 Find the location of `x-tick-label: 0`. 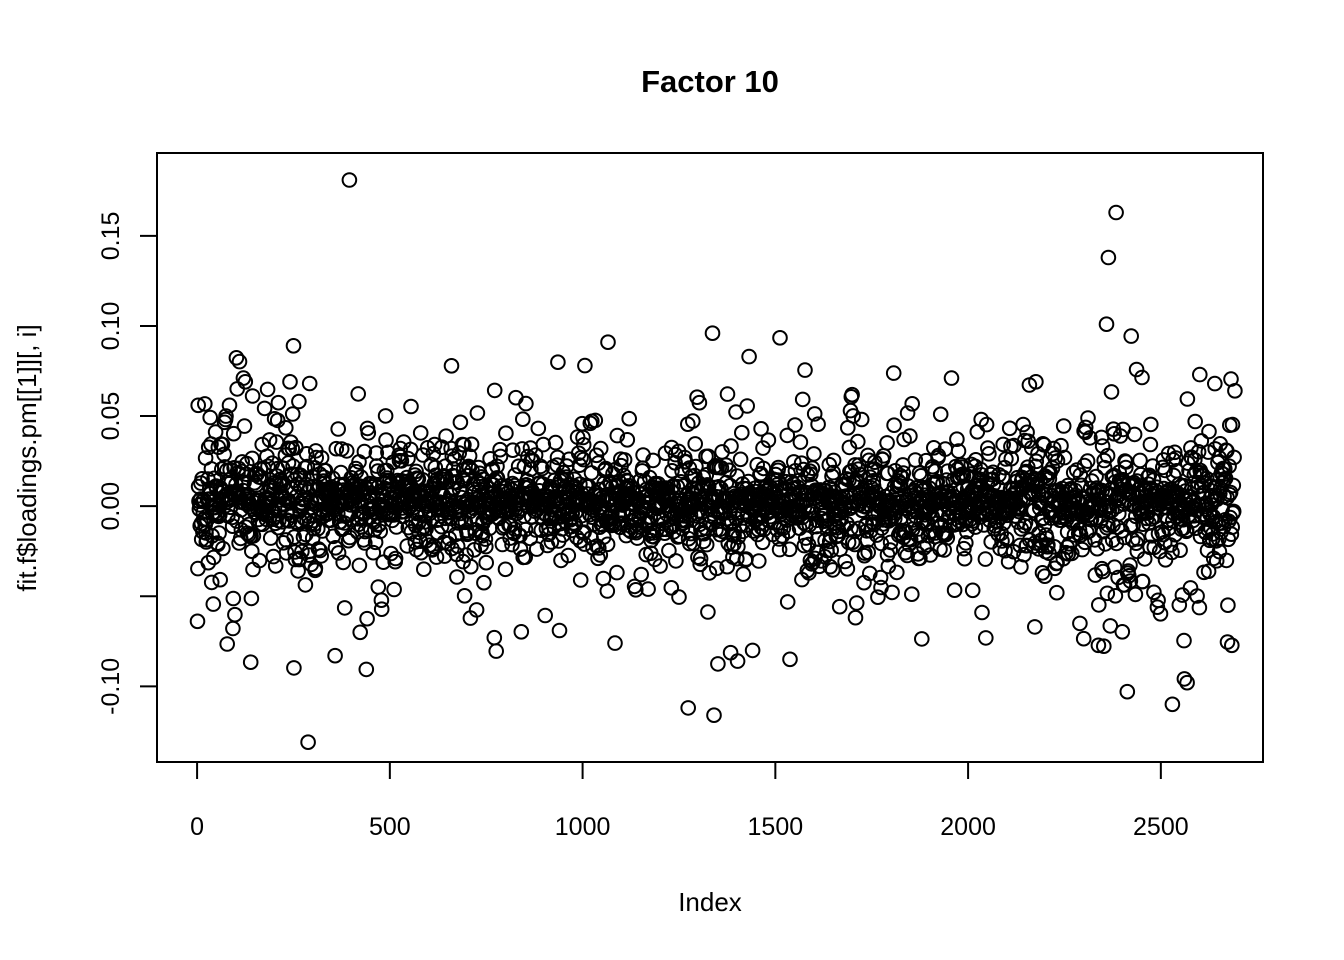

x-tick-label: 0 is located at coordinates (197, 827).